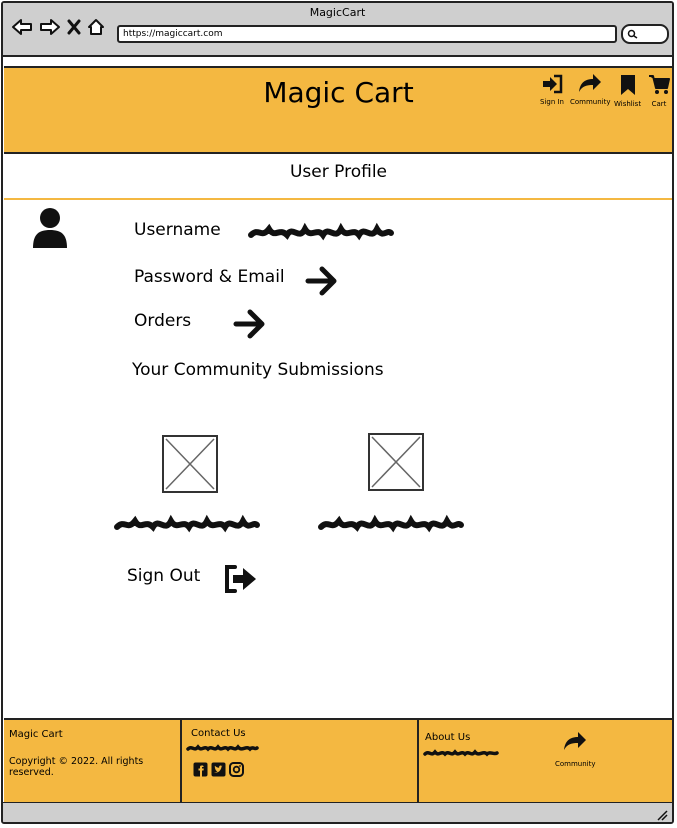 The image size is (677, 828). What do you see at coordinates (545, 762) in the screenshot?
I see `footer-about-column: About Us Community` at bounding box center [545, 762].